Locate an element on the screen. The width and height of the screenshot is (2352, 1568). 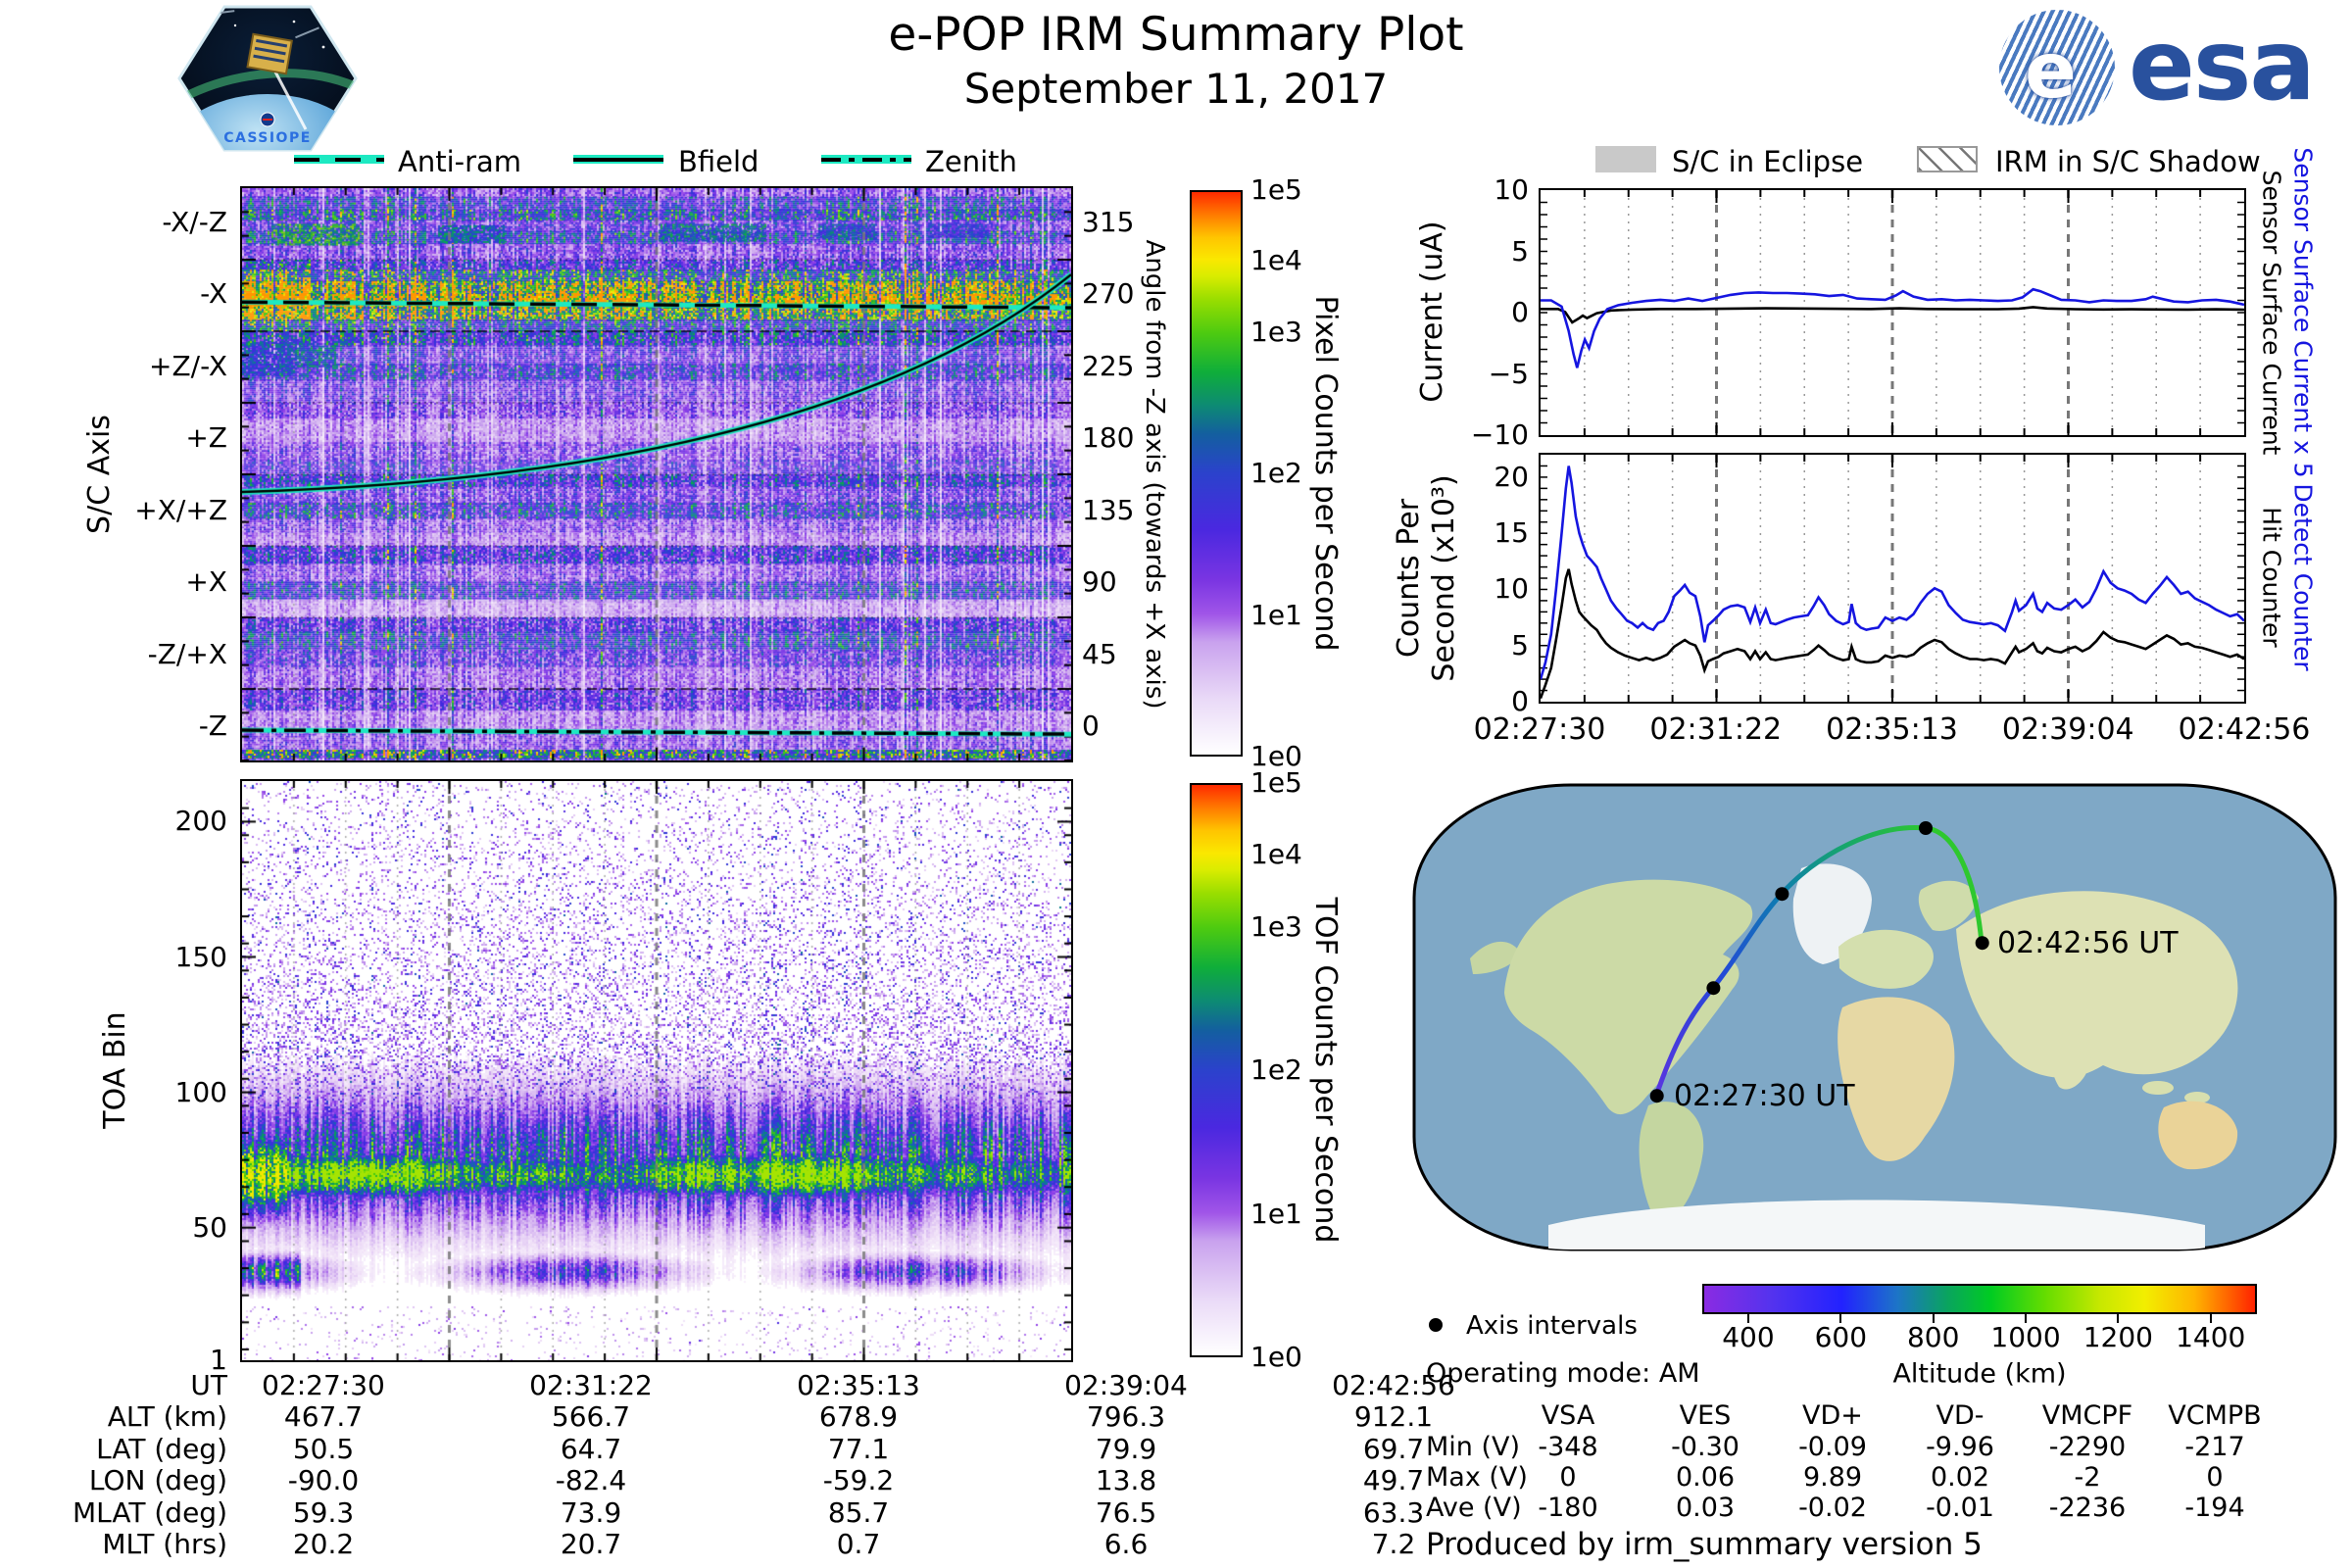
pixel-cbar-tick: 1e4 is located at coordinates (1276, 260).